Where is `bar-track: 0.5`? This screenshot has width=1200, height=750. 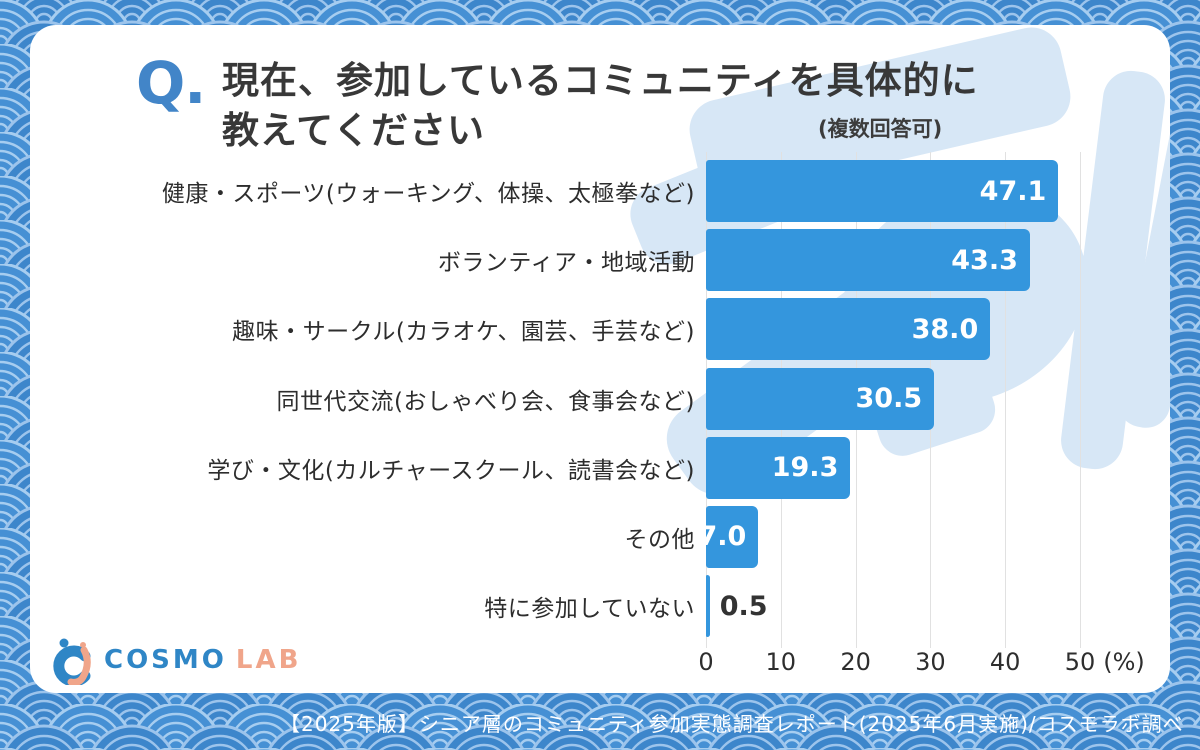
bar-track: 0.5 is located at coordinates (893, 606).